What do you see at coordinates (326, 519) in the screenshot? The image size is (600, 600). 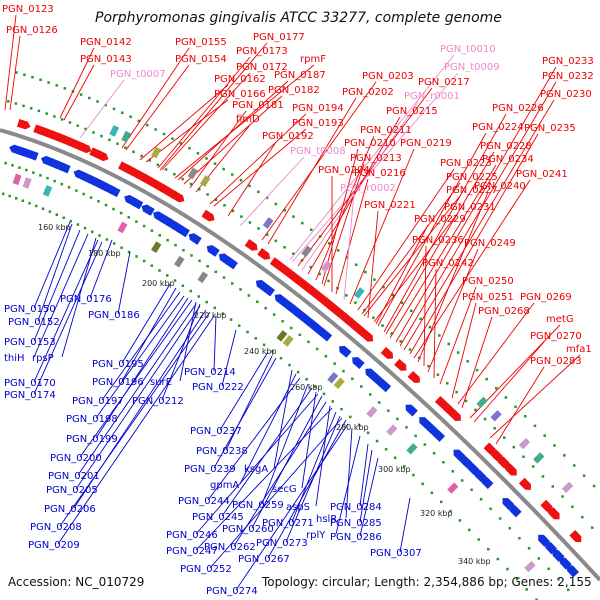 I see `inner-gene-label: hslR` at bounding box center [326, 519].